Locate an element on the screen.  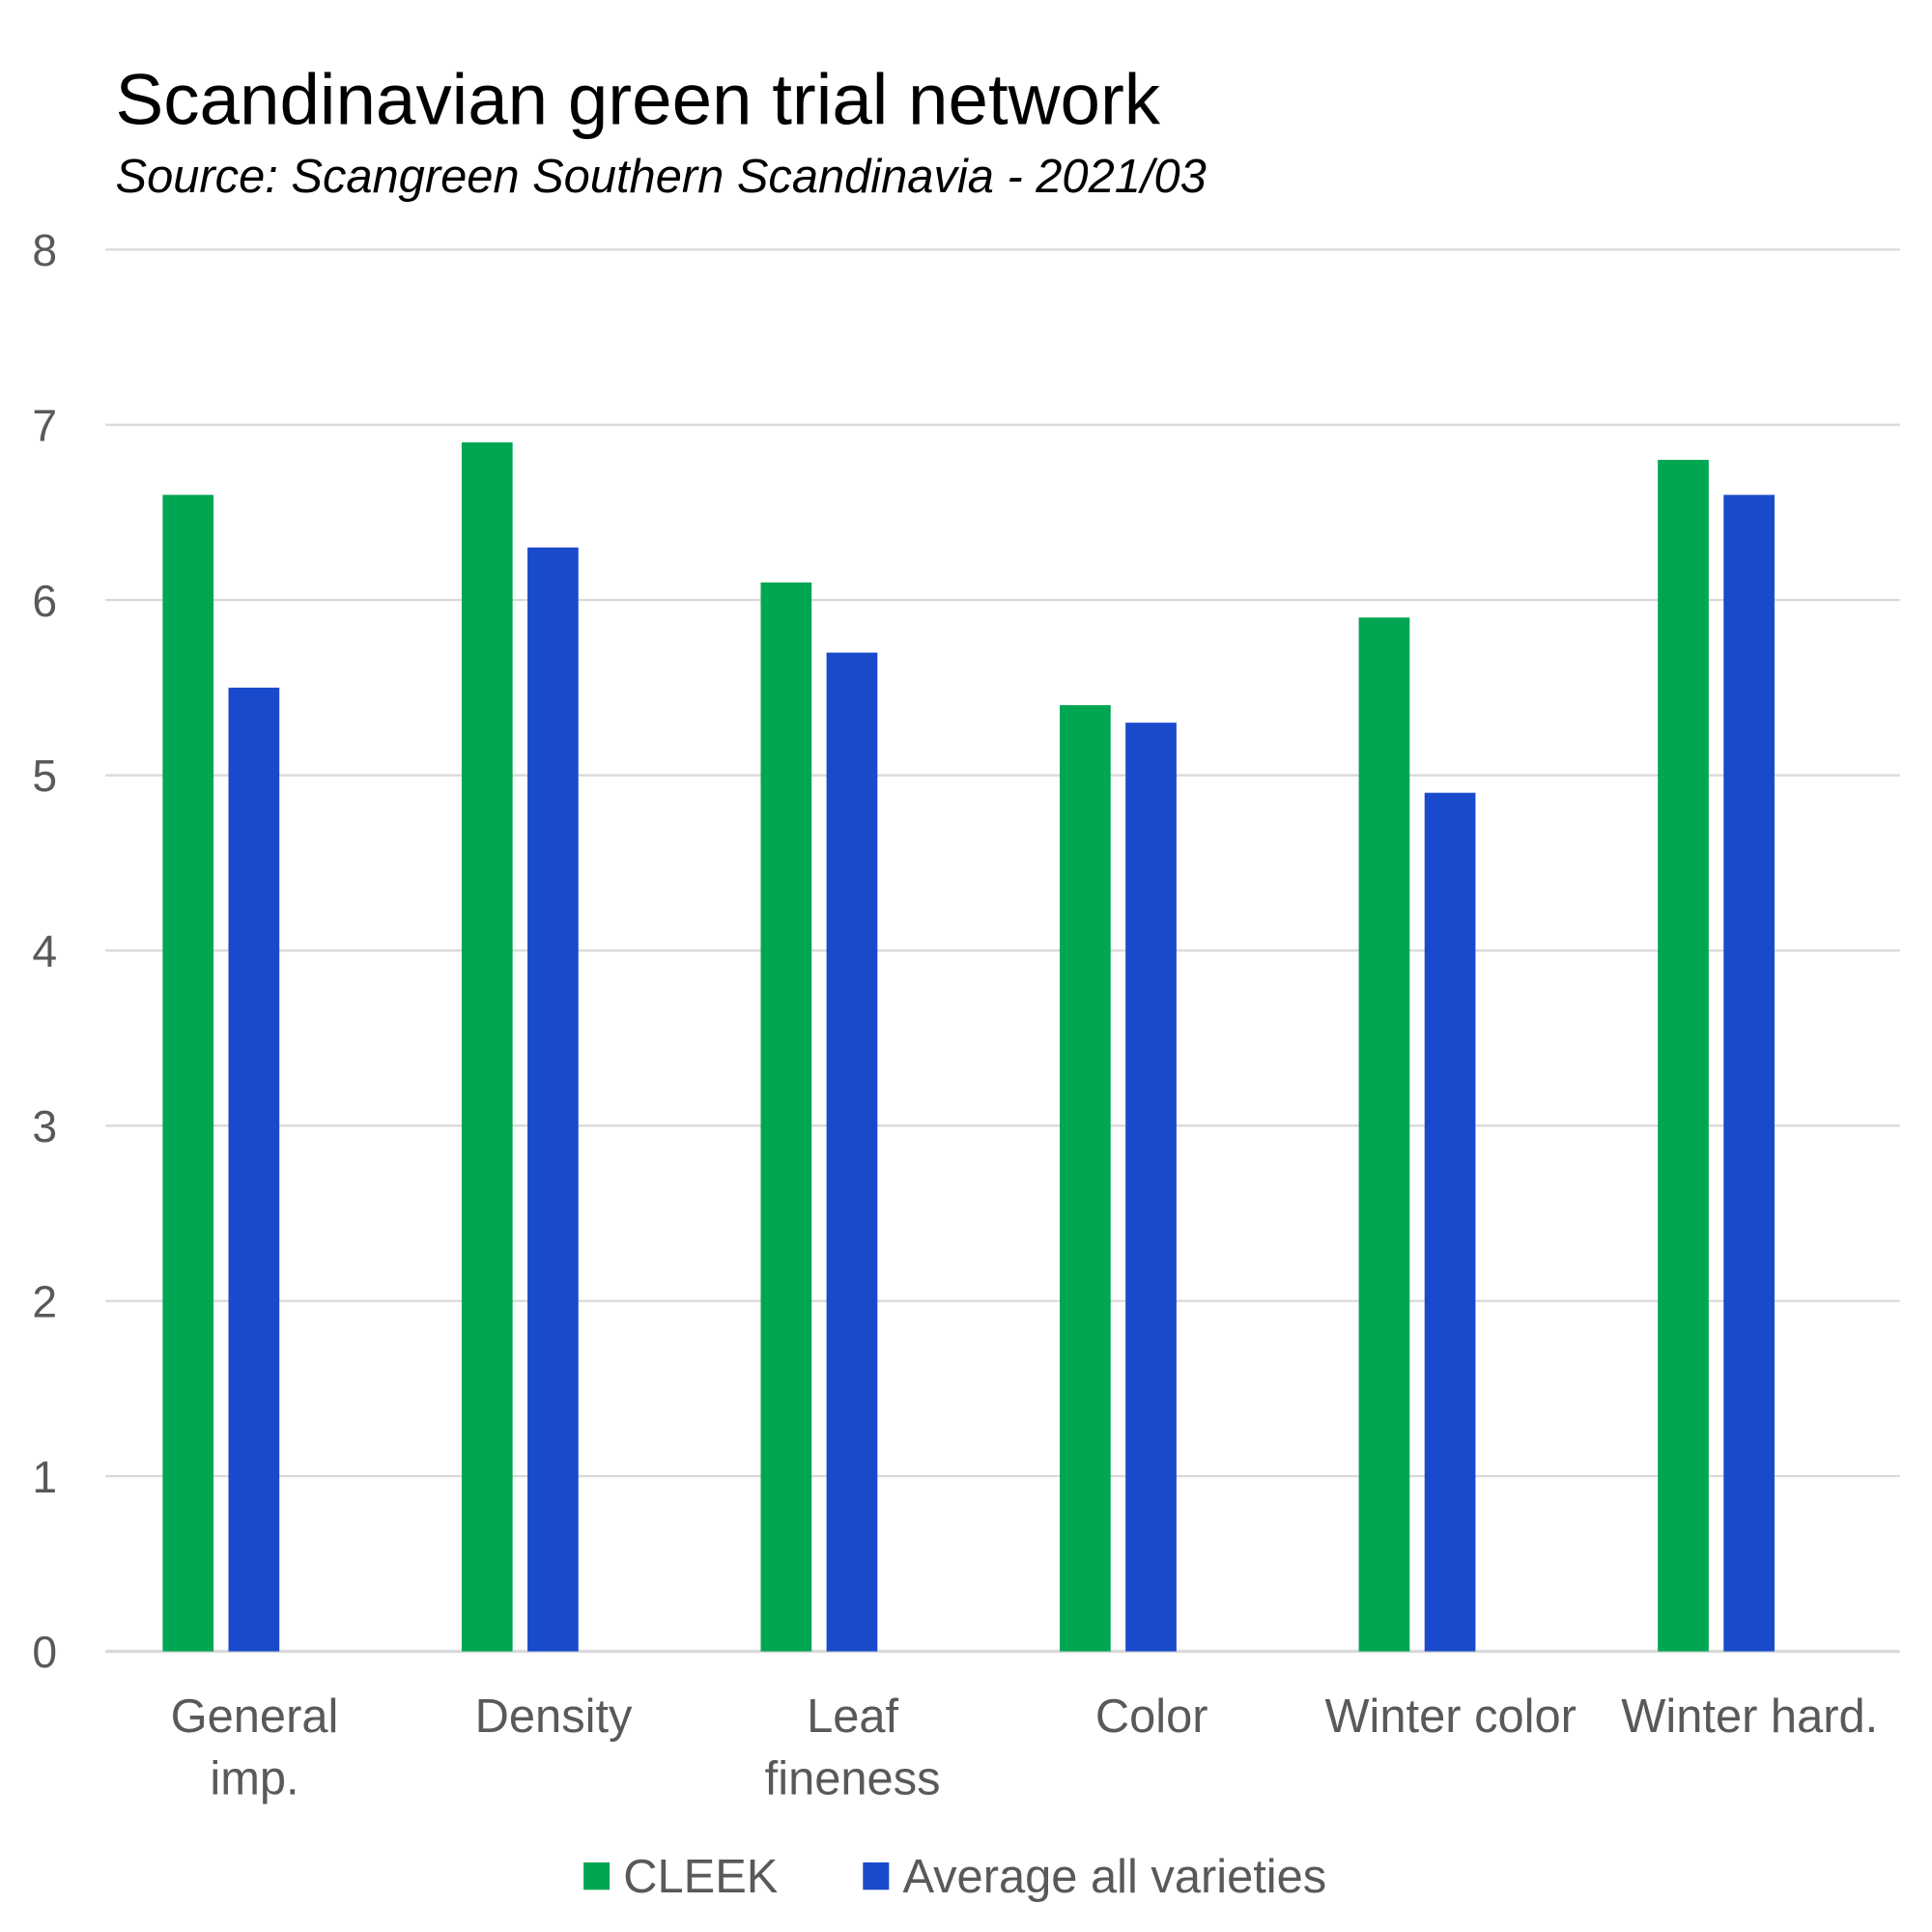
x-tick-label: fineness is located at coordinates (853, 1778).